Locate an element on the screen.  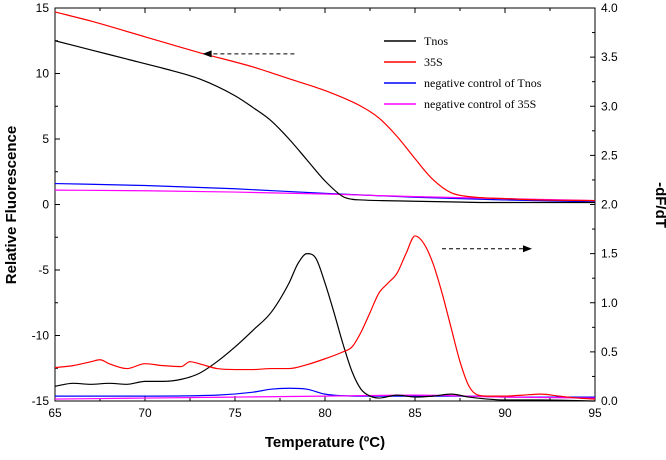
y-axis-title-left: Relative Fluorescence is located at coordinates (11, 205).